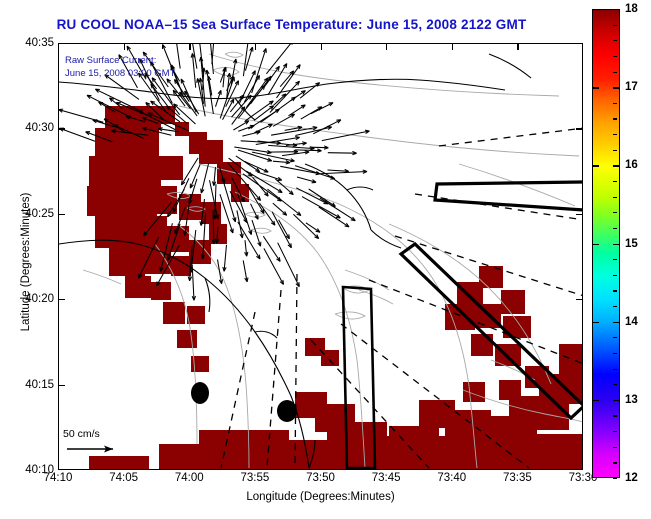  I want to click on x-tick-label: 74:10, so click(58, 478).